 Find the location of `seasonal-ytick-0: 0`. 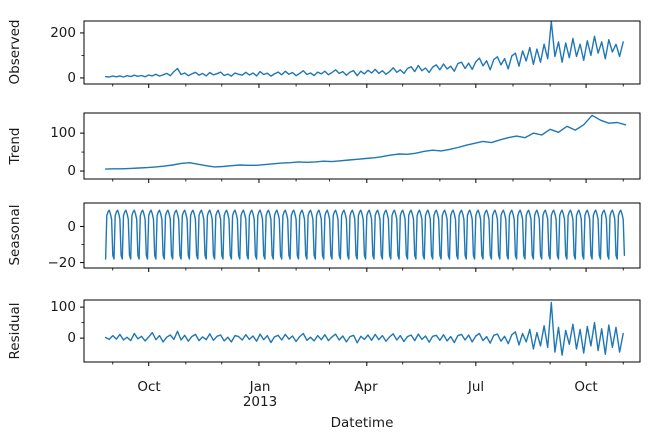

seasonal-ytick-0: 0 is located at coordinates (71, 227).